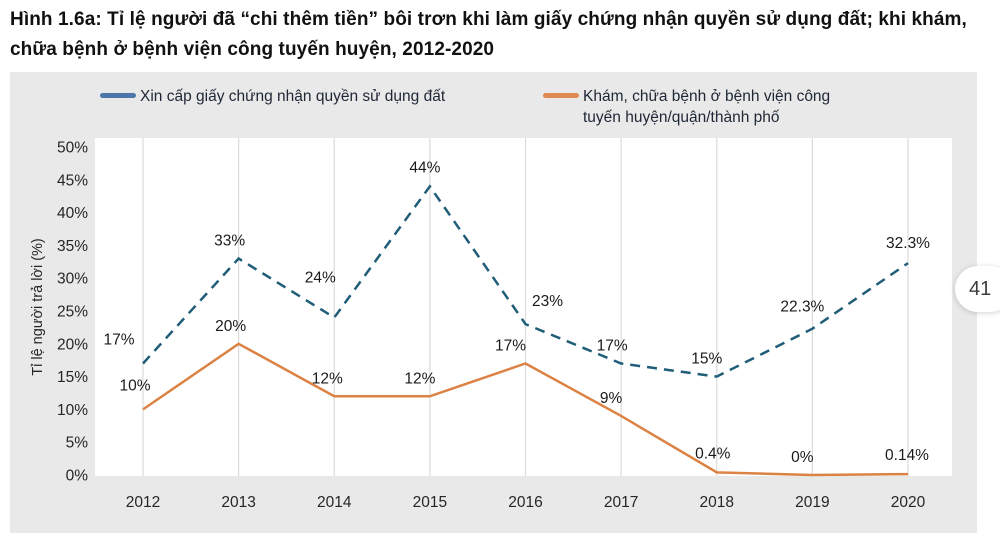 The image size is (1000, 540). Describe the element at coordinates (229, 241) in the screenshot. I see `data-label-2013-s1: 33%` at that location.